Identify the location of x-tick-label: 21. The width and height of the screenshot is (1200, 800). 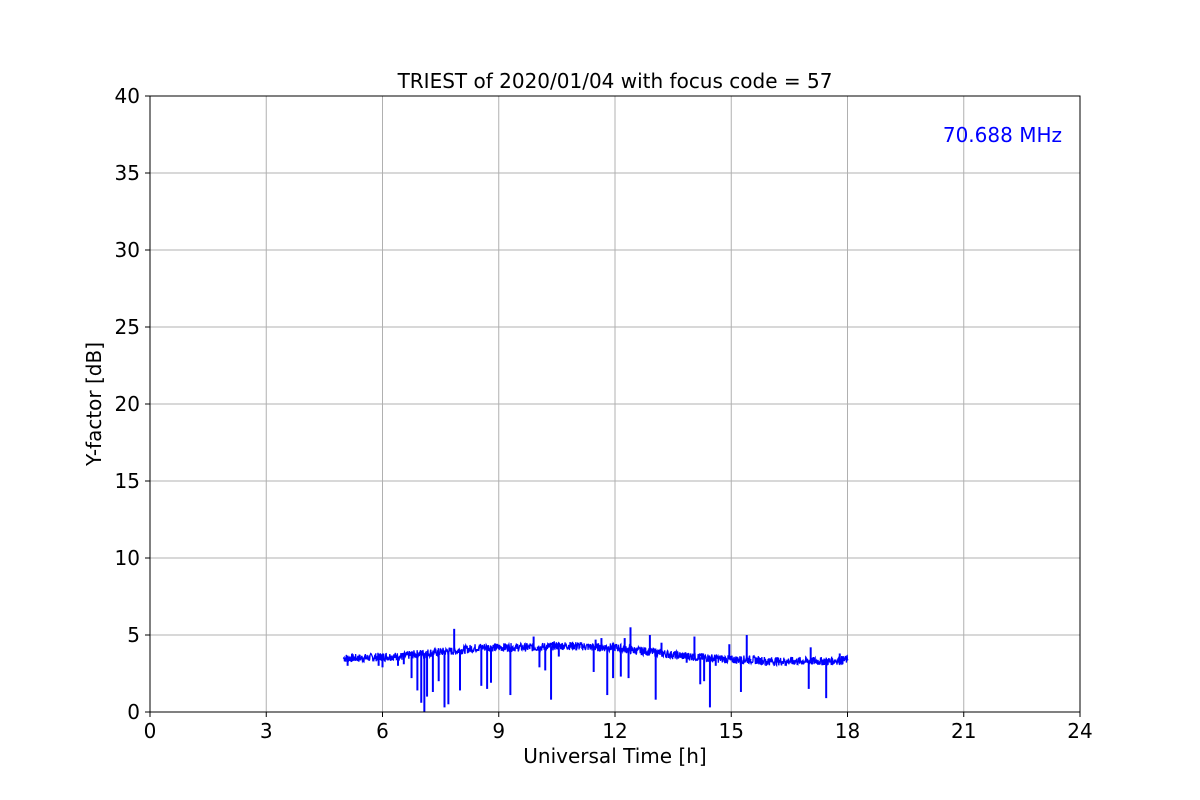
(963, 731).